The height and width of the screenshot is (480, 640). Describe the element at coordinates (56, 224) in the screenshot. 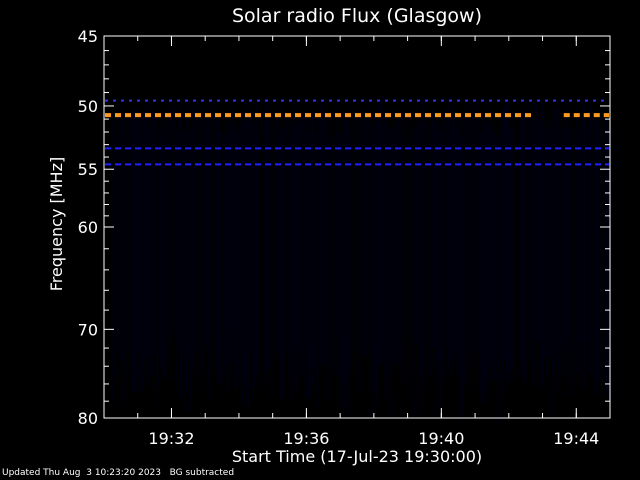

I see `y-axis-label: Frequency [MHz]` at that location.